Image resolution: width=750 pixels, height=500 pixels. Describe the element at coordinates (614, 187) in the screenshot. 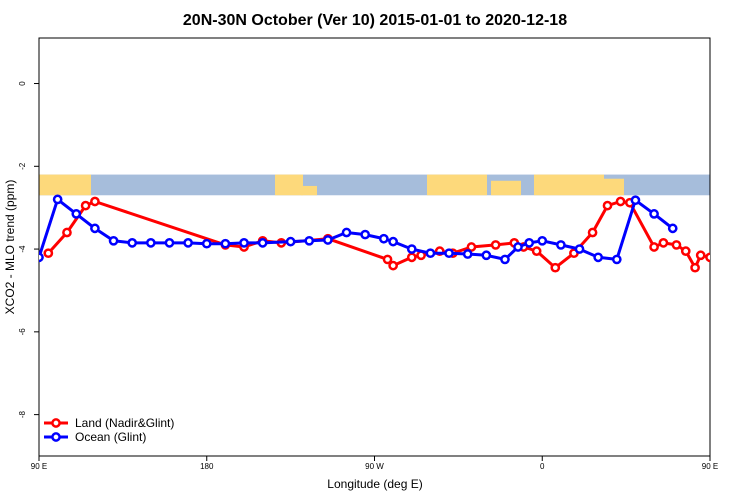

I see `map-land-se-asia` at that location.